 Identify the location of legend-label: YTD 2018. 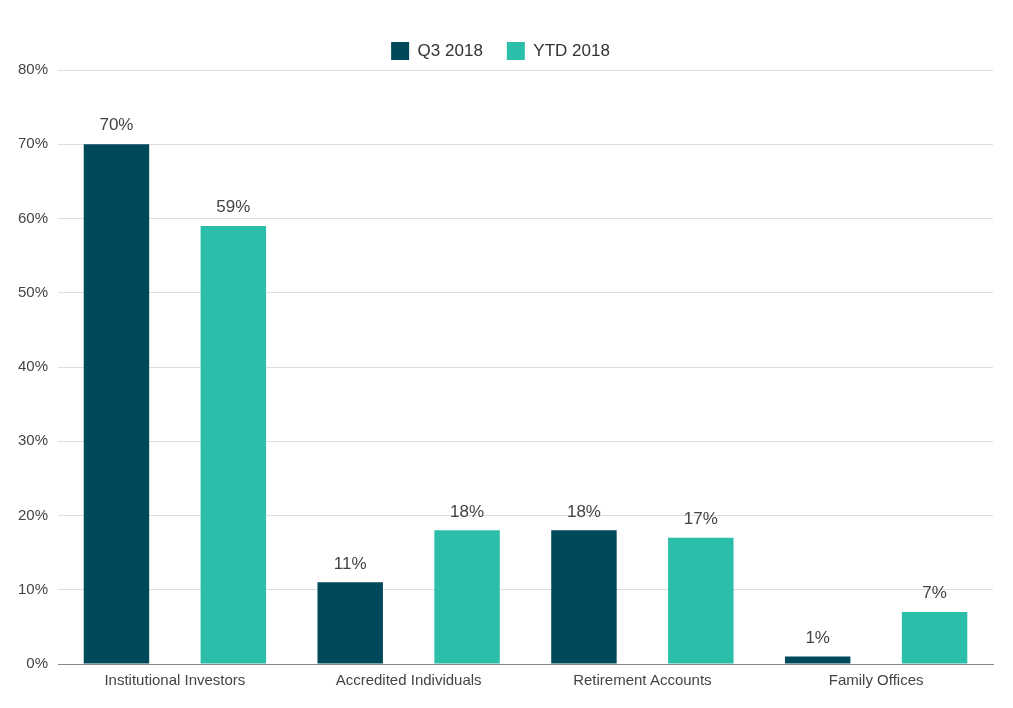
(571, 50).